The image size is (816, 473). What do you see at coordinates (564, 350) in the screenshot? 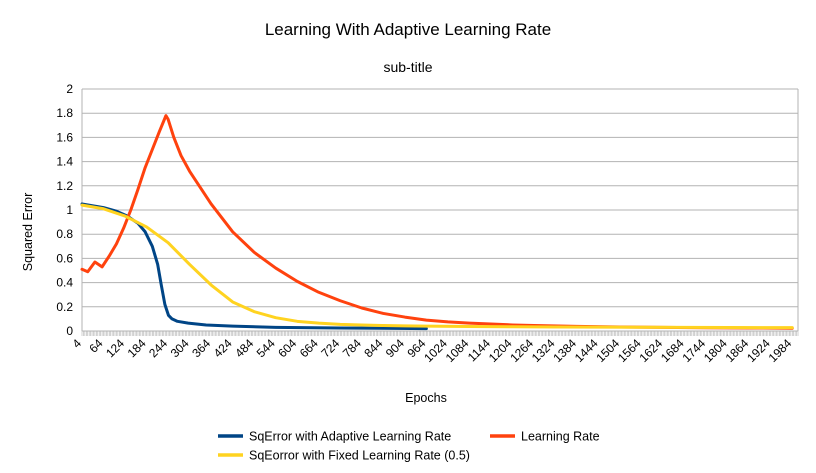
I see `x-tick-label: 1384` at bounding box center [564, 350].